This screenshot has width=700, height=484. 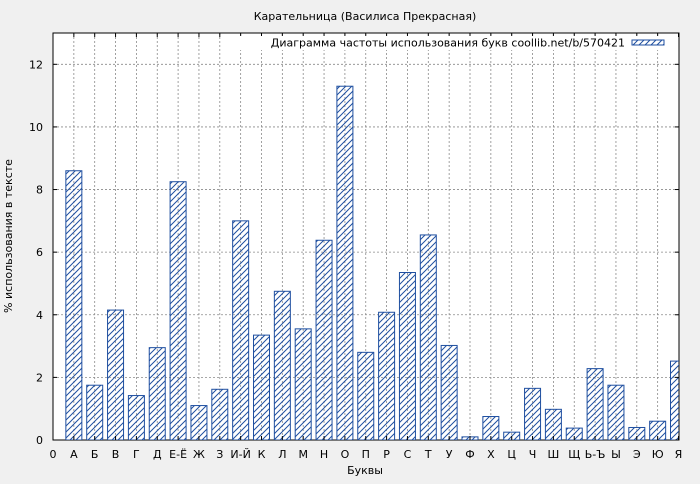 What do you see at coordinates (366, 395) in the screenshot?
I see `bar-П` at bounding box center [366, 395].